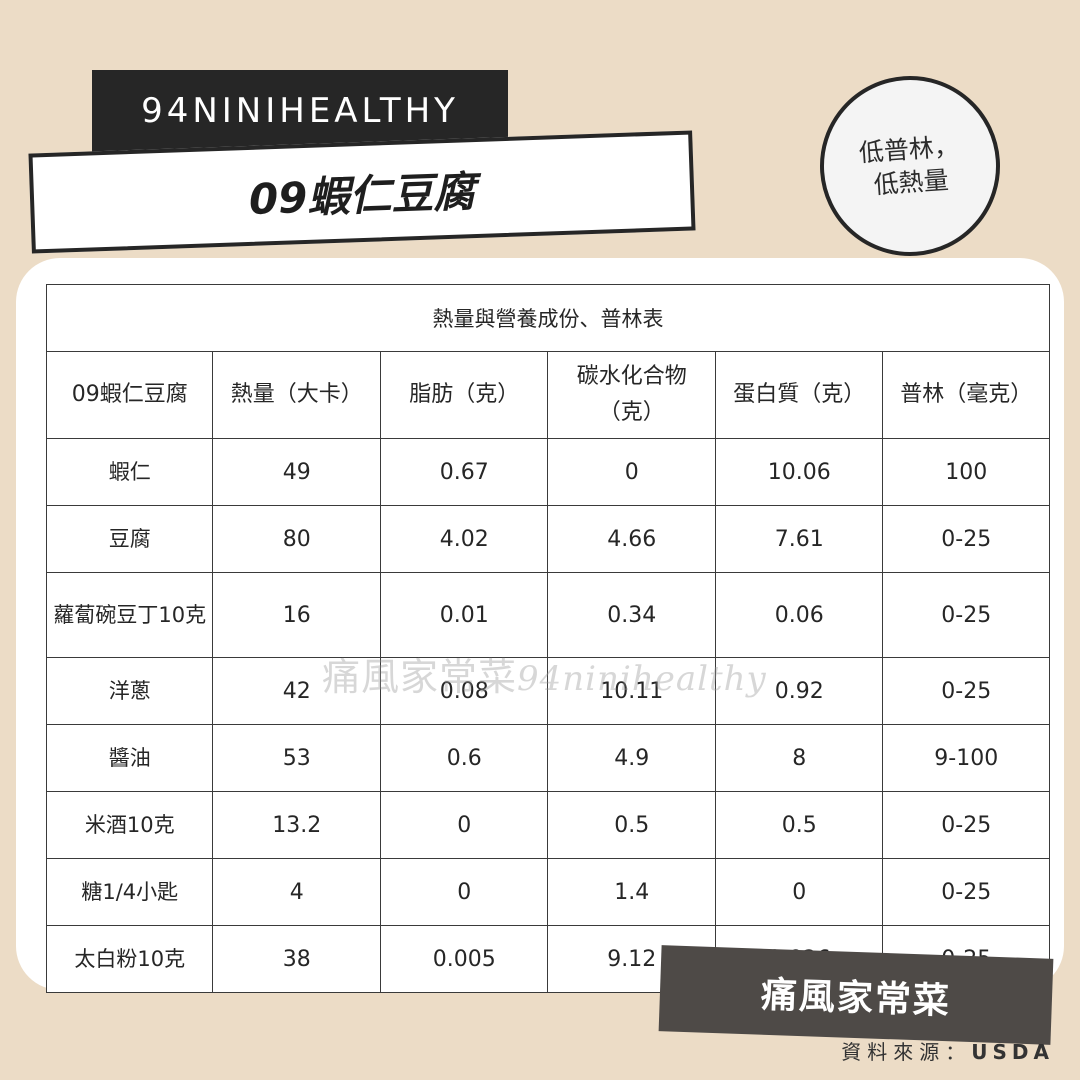  What do you see at coordinates (129, 395) in the screenshot?
I see `column-header-dish: 09蝦仁豆腐` at bounding box center [129, 395].